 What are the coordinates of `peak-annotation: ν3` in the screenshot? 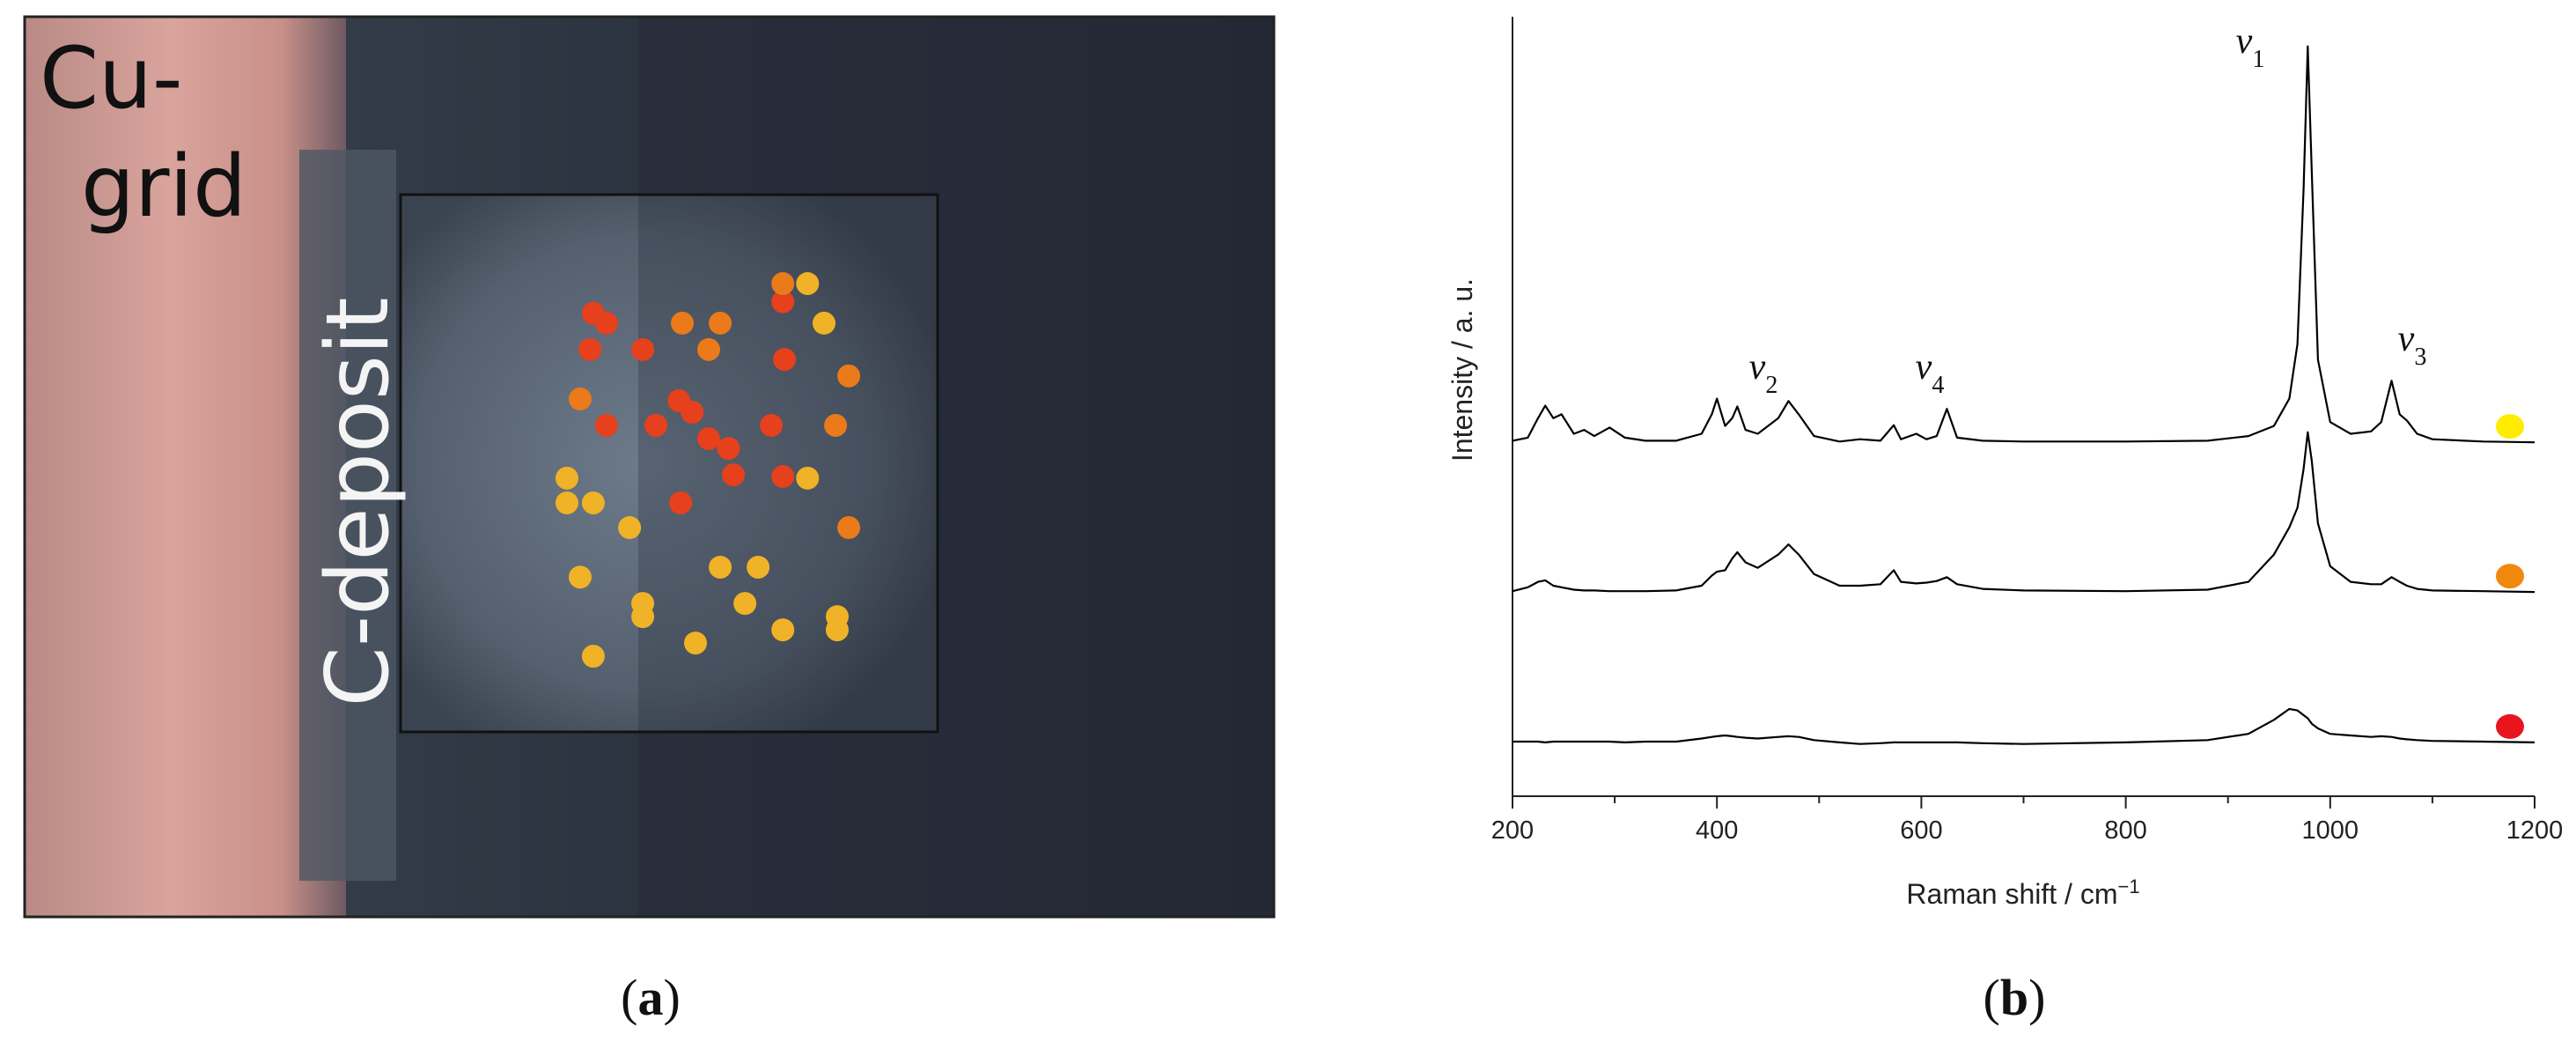 It's located at (2412, 345).